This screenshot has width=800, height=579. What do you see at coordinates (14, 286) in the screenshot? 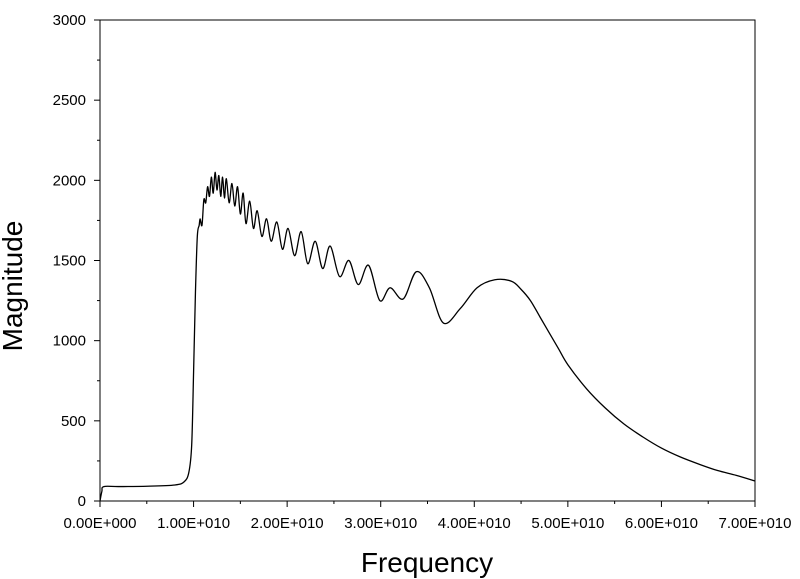
I see `y-axis-title: Magnitude` at bounding box center [14, 286].